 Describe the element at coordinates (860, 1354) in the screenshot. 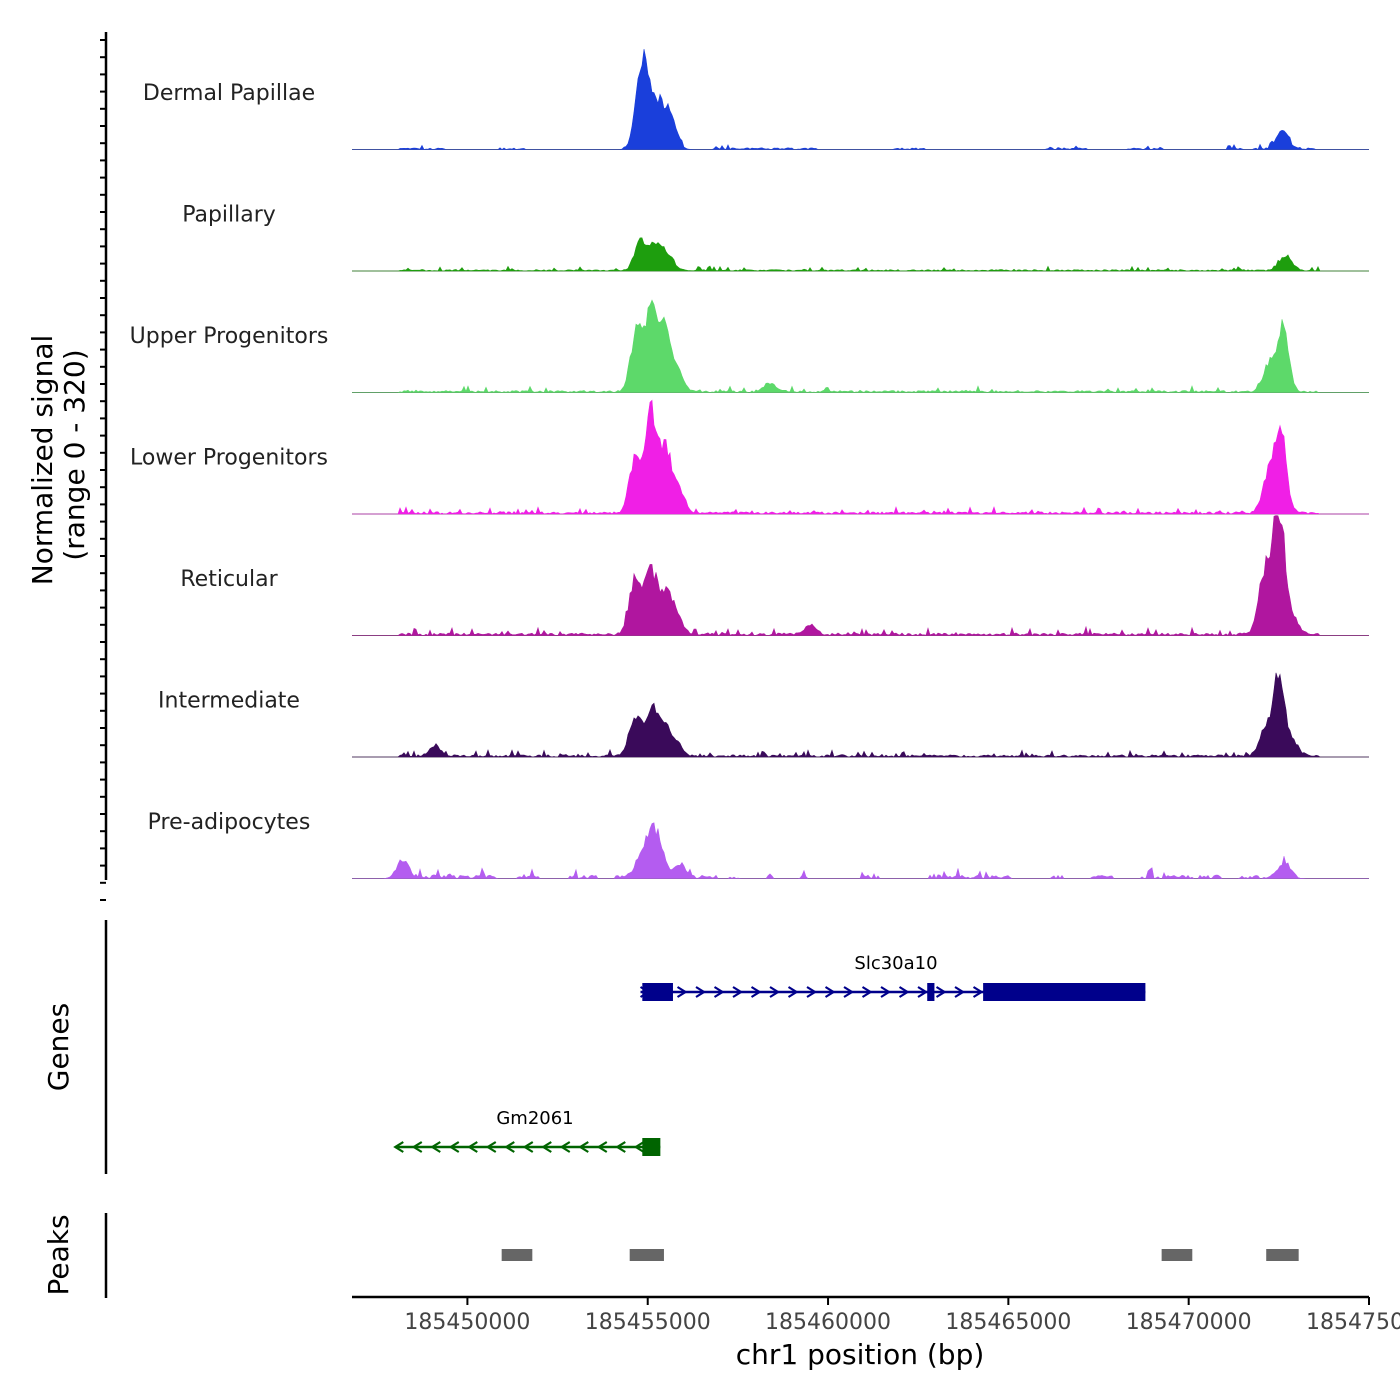

I see `x-axis-title: chr1 position (bp)` at that location.